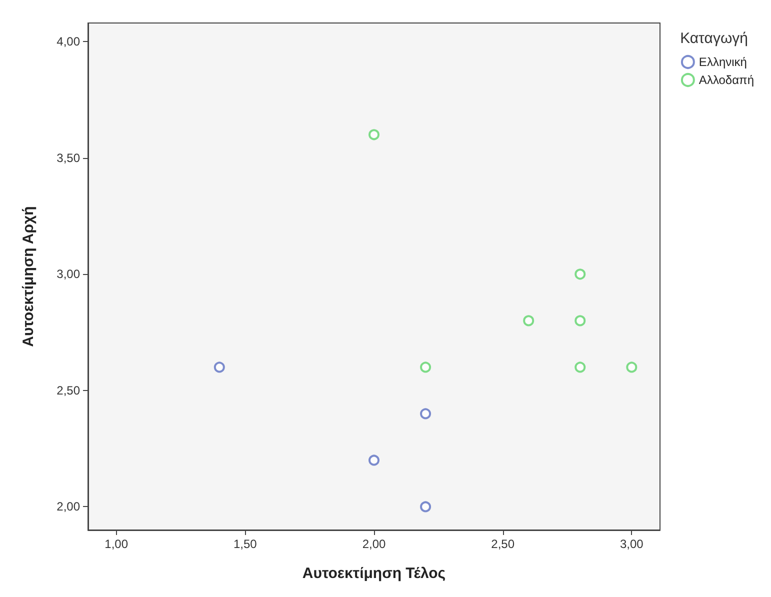 The height and width of the screenshot is (597, 771). What do you see at coordinates (28, 276) in the screenshot?
I see `y-axis-title: Αυτοεκτίμηση Αρχή` at bounding box center [28, 276].